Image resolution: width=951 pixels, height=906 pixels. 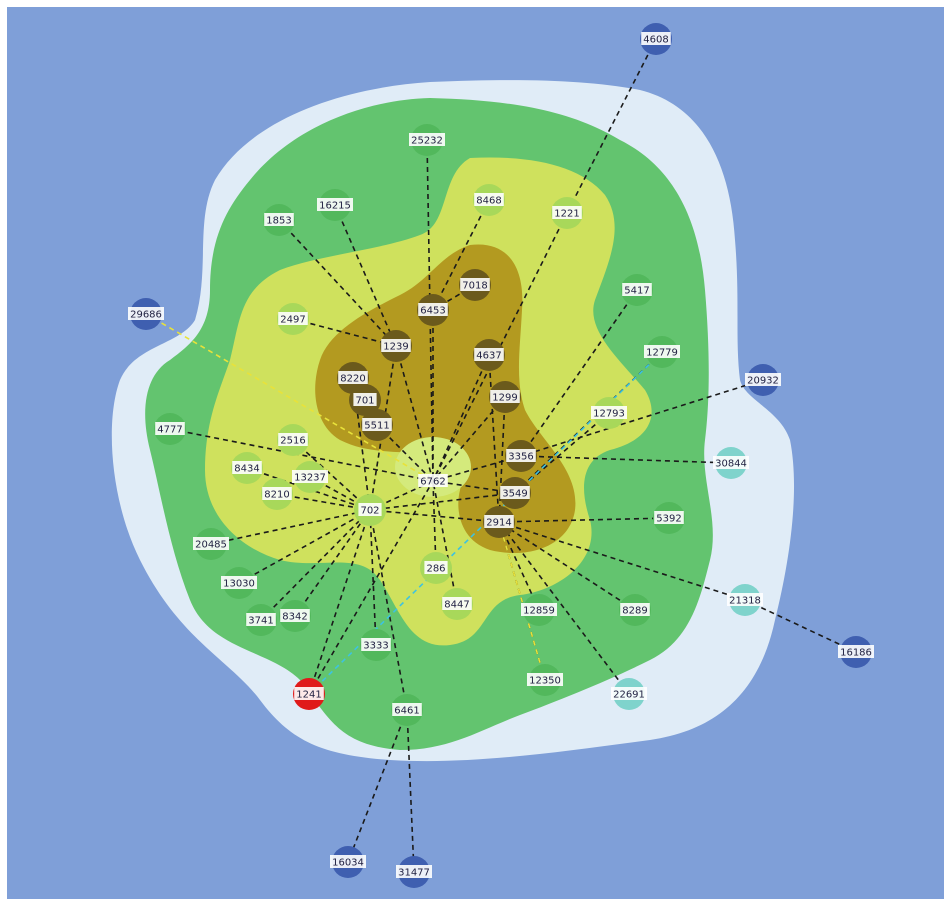 I want to click on node-label: 4637, so click(x=488, y=356).